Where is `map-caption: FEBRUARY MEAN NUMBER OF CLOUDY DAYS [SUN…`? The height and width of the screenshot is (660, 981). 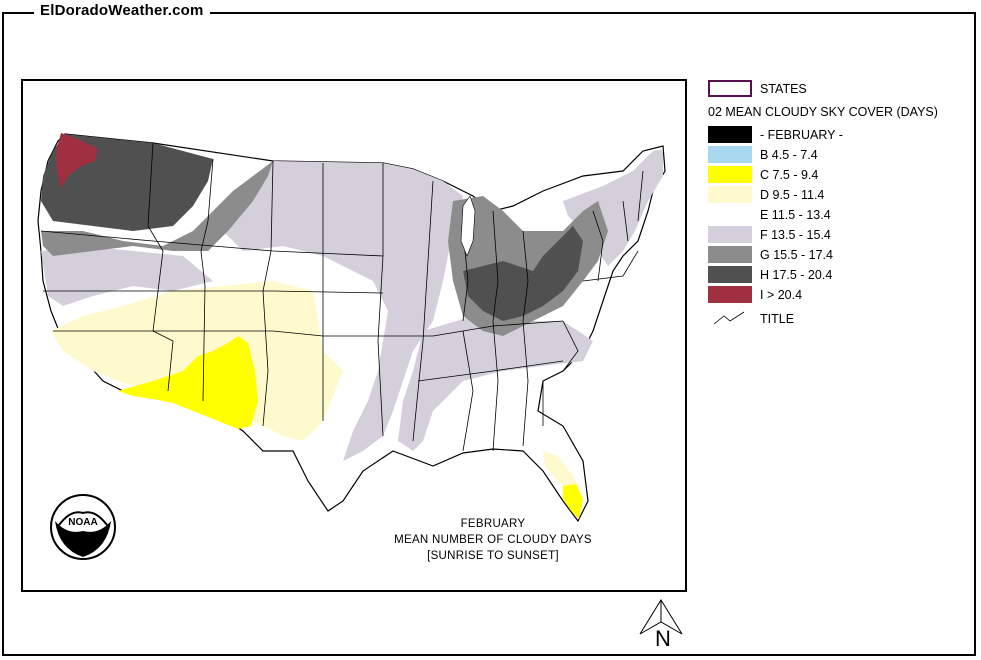
map-caption: FEBRUARY MEAN NUMBER OF CLOUDY DAYS [SUN… is located at coordinates (493, 540).